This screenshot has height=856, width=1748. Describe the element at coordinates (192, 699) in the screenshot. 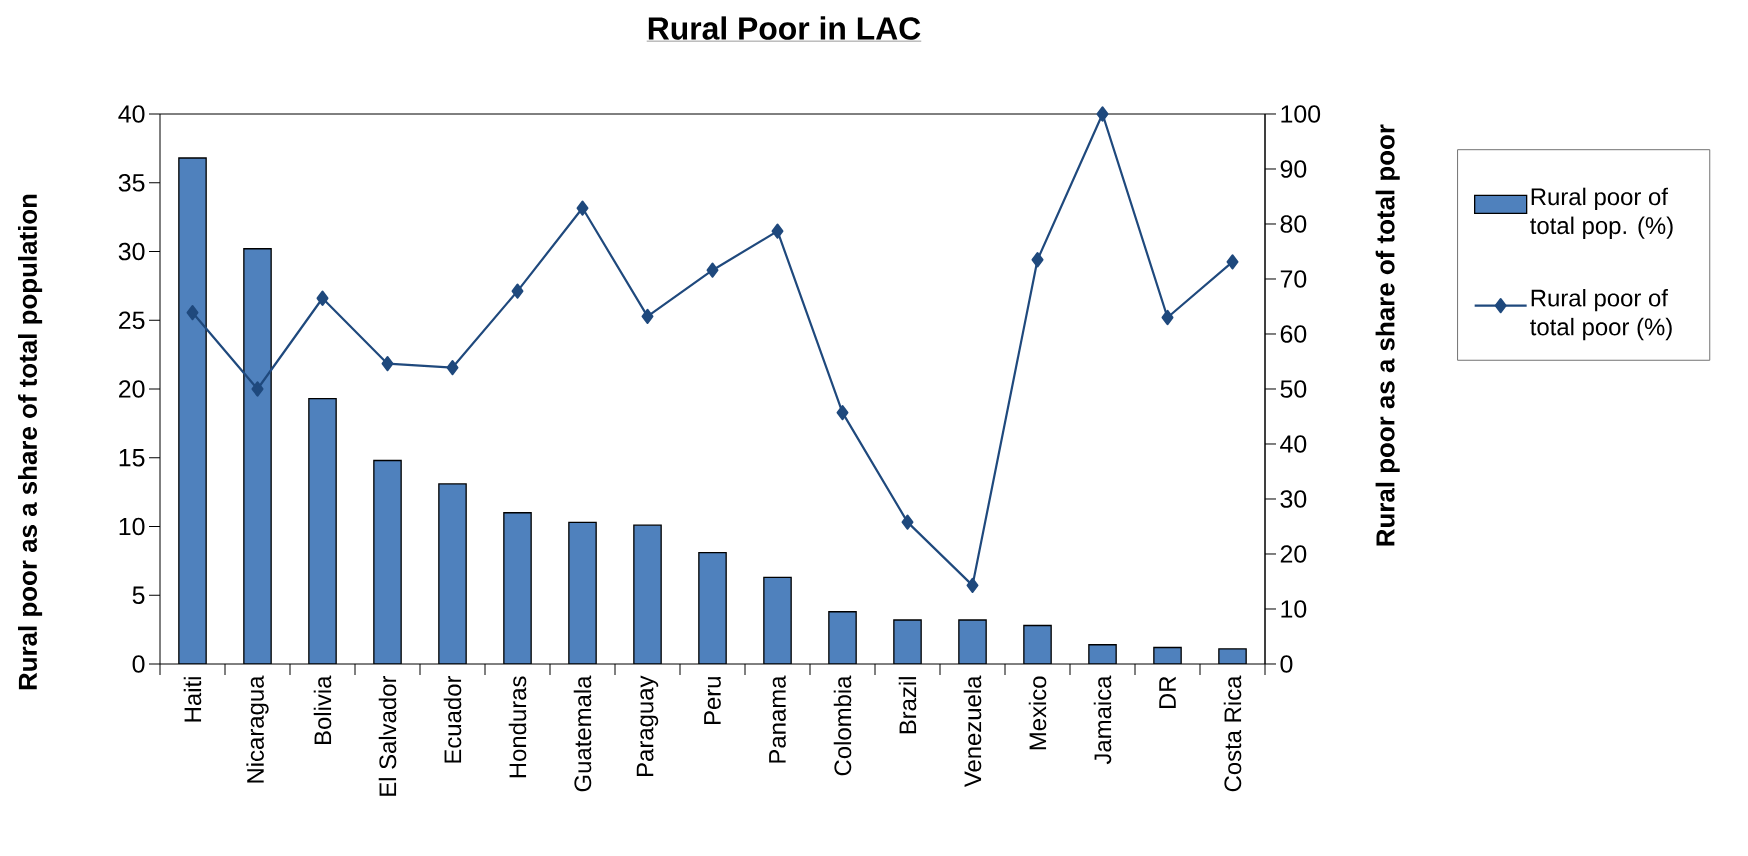

I see `x-tick-label: Haiti` at that location.